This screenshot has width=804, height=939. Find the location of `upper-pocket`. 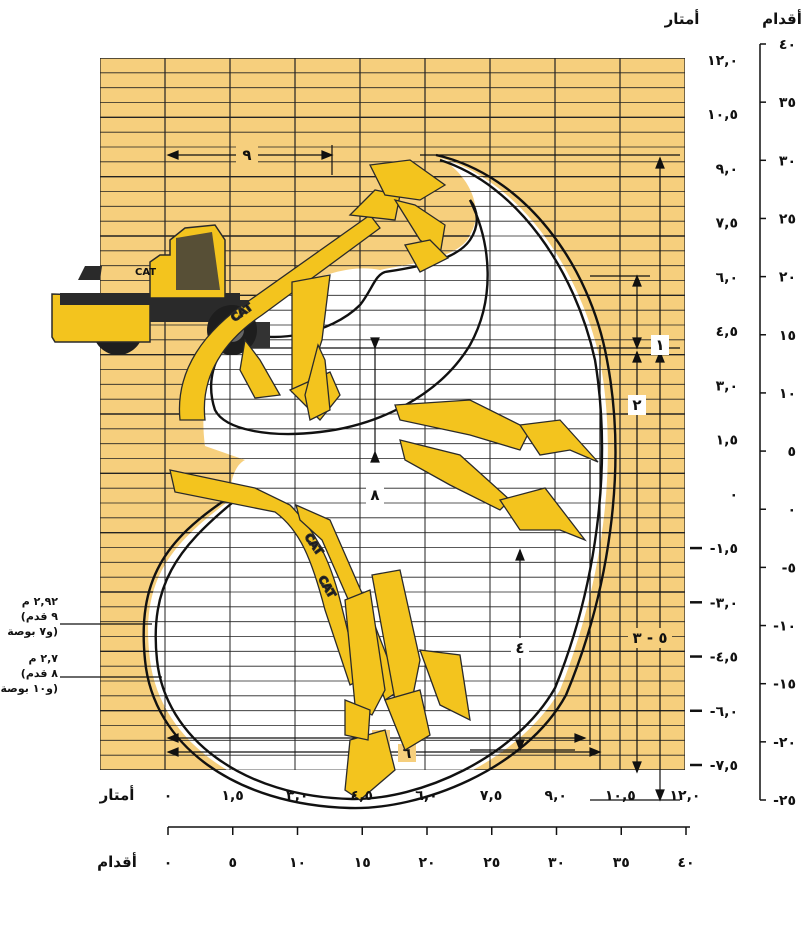

upper-pocket is located at coordinates (349, 317).